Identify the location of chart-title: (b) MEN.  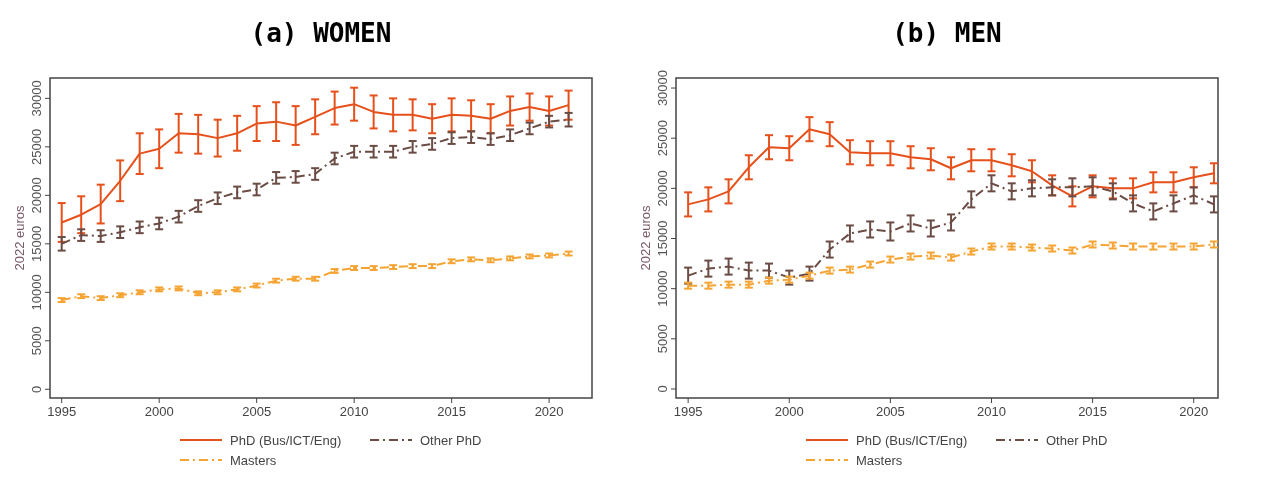
(947, 33).